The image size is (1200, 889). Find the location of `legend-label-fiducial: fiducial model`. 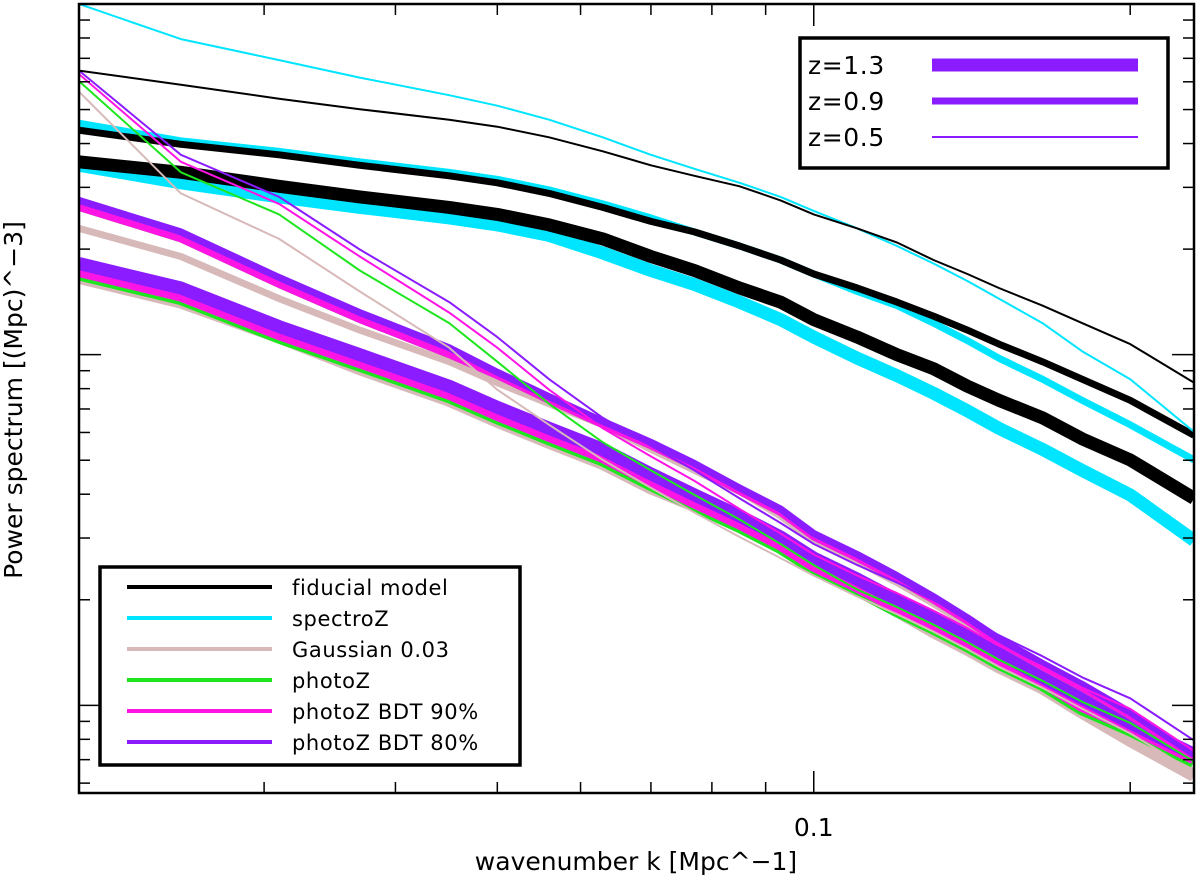

legend-label-fiducial: fiducial model is located at coordinates (370, 588).